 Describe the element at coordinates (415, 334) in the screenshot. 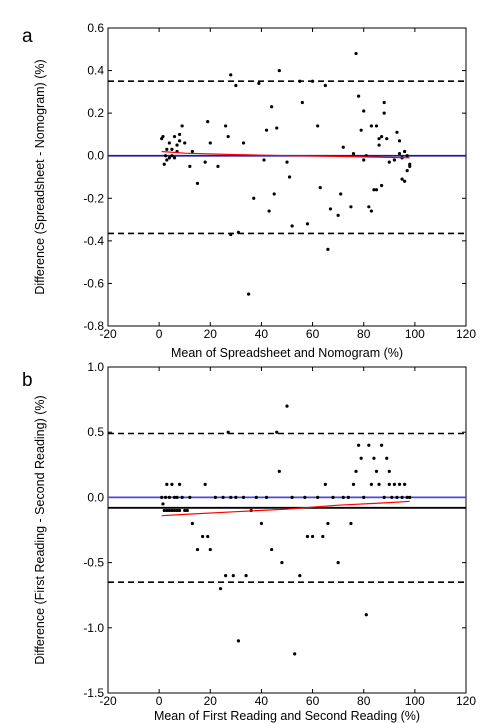

I see `x-tick-label: 100` at that location.